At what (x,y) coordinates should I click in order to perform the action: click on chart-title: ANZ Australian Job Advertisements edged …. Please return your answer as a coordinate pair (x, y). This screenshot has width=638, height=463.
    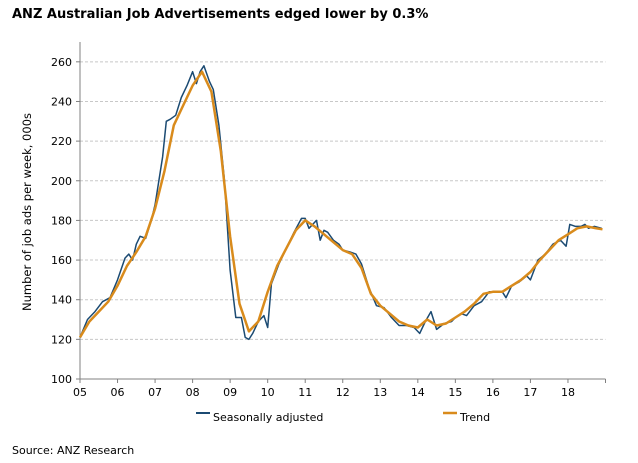
    Looking at the image, I should click on (220, 14).